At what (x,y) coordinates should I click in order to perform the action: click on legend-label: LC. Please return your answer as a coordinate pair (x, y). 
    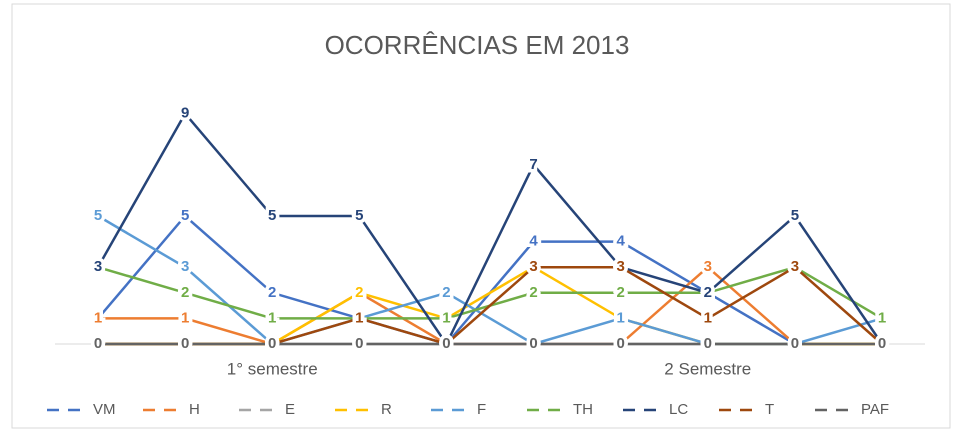
    Looking at the image, I should click on (678, 409).